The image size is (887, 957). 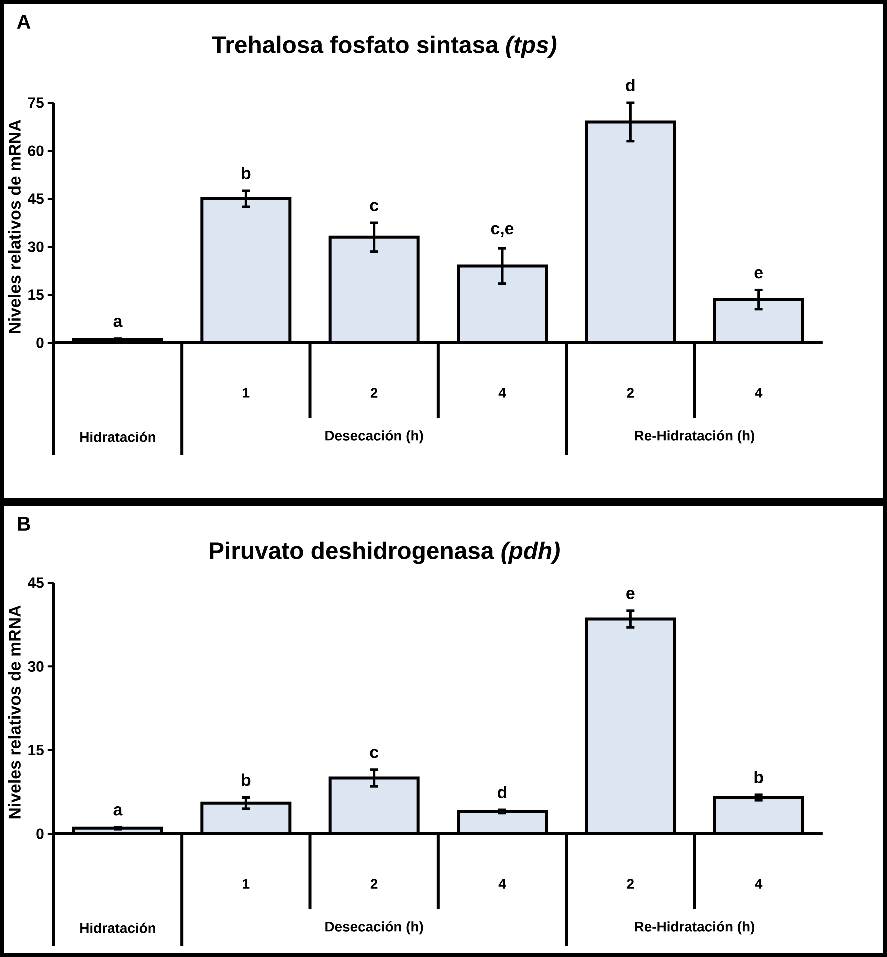 What do you see at coordinates (384, 47) in the screenshot?
I see `chart-title: Trehalosa fosfato sintasa (tps)` at bounding box center [384, 47].